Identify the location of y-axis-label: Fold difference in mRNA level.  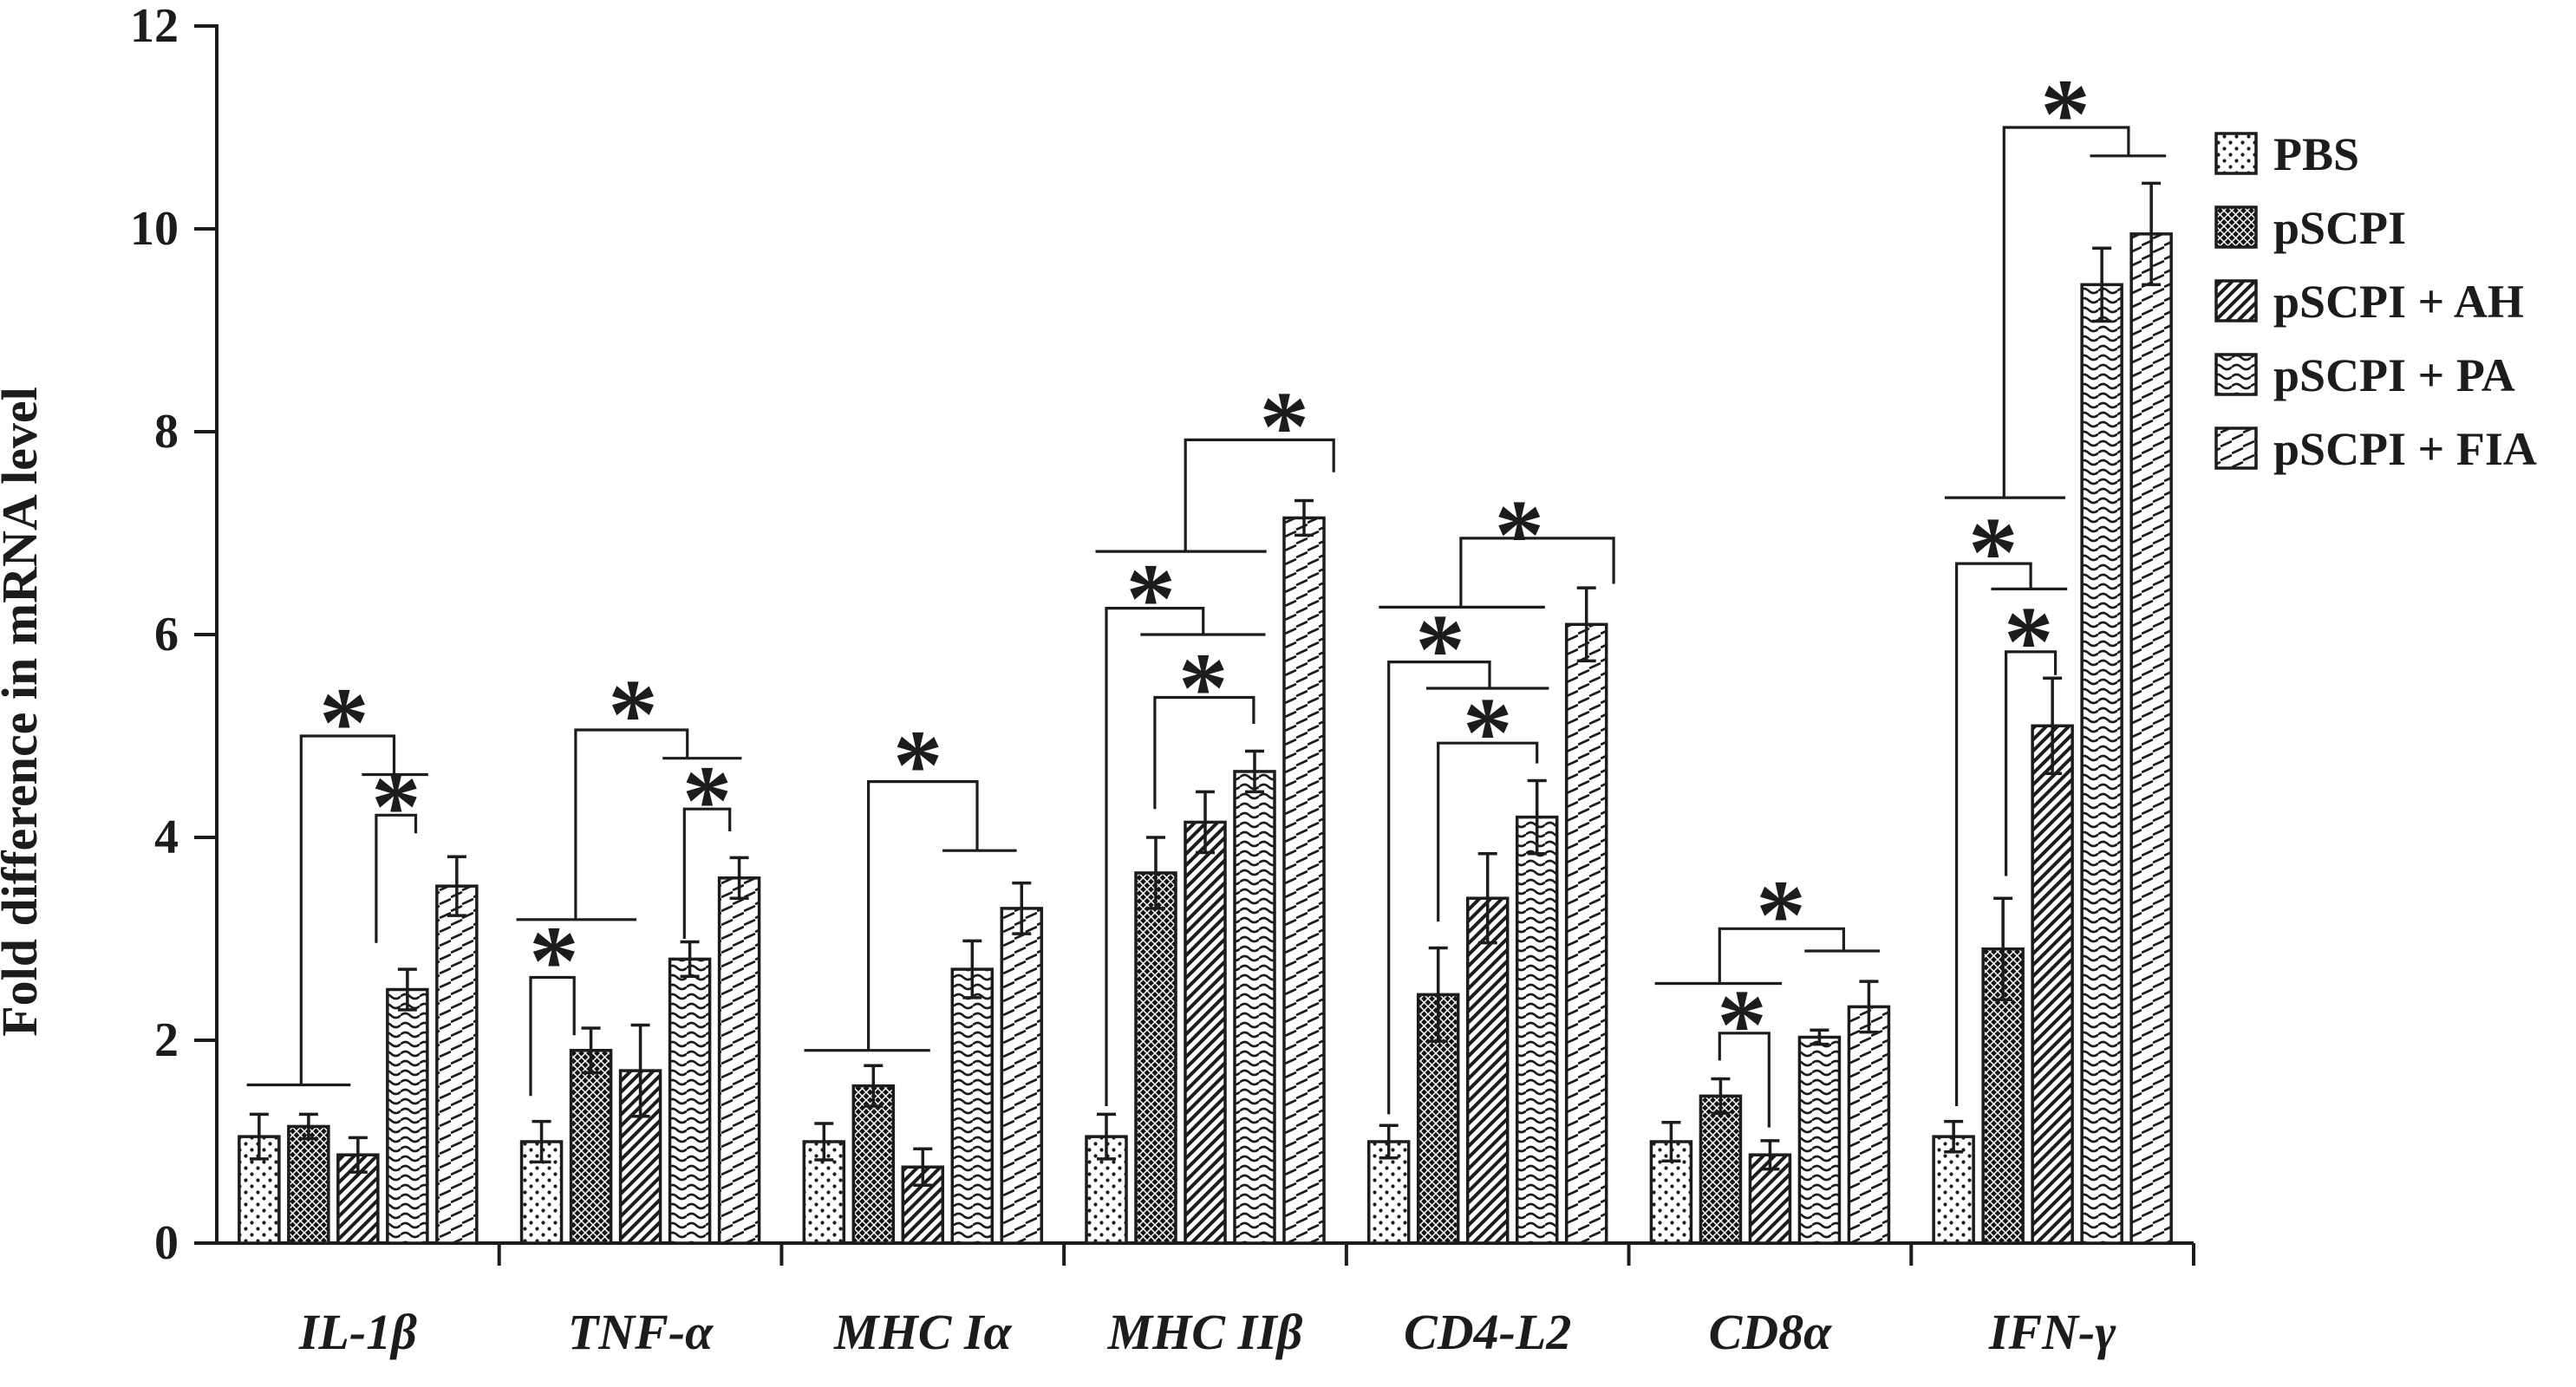
(24, 712).